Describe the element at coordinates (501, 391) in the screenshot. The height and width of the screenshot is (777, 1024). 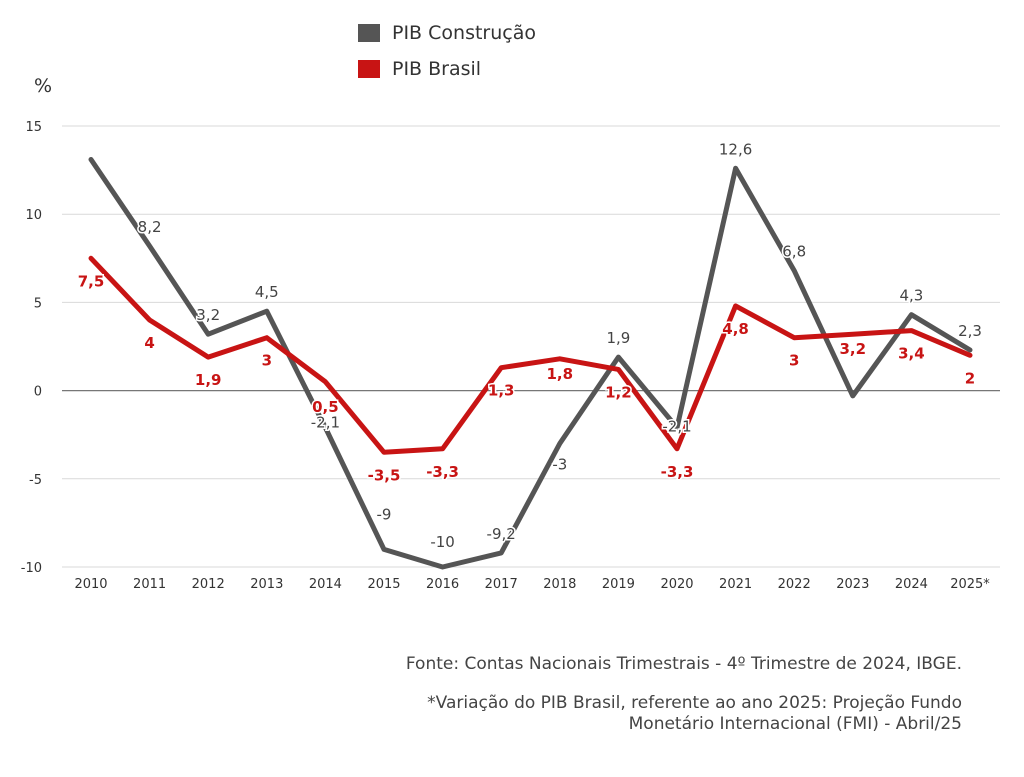
I see `data-label-brasil: 1,3` at that location.